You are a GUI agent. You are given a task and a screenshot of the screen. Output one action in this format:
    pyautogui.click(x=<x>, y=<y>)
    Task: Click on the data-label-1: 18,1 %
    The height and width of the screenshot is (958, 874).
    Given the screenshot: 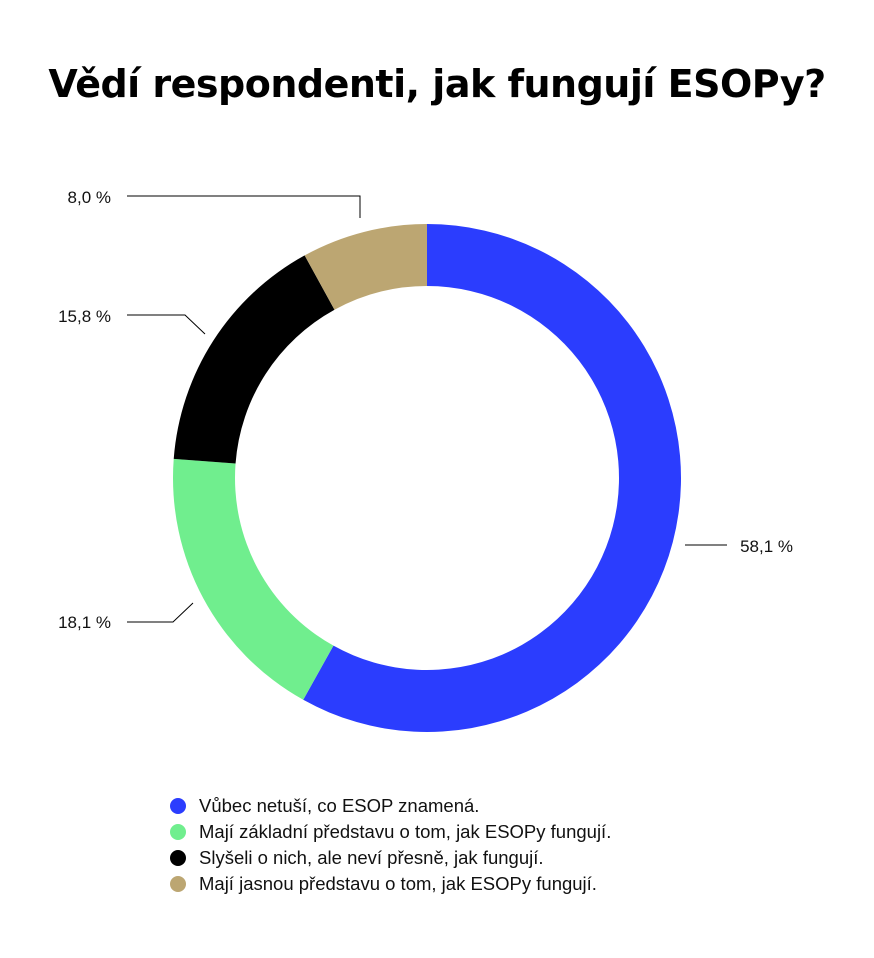 What is the action you would take?
    pyautogui.click(x=84, y=622)
    